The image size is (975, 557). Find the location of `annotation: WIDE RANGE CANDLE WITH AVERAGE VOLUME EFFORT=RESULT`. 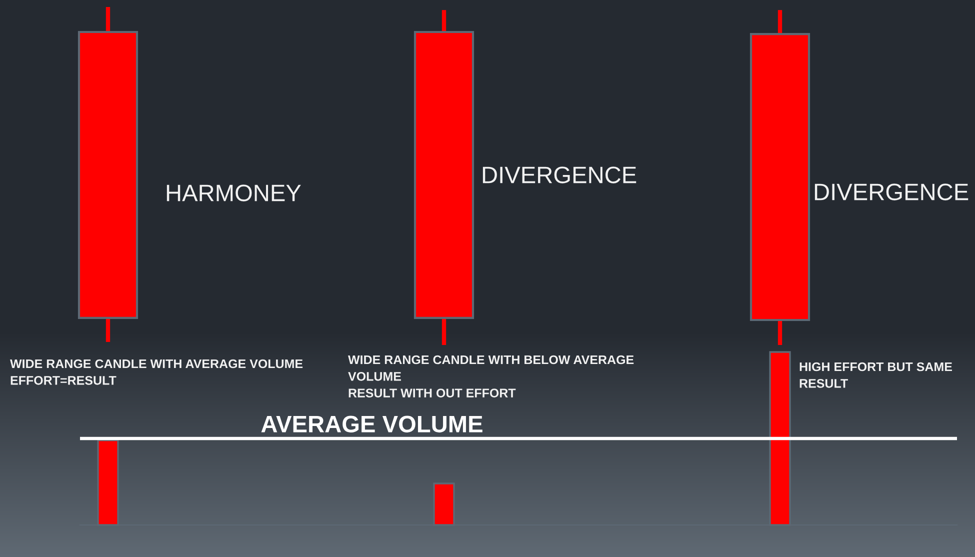

annotation: WIDE RANGE CANDLE WITH AVERAGE VOLUME EFFORT=RESULT is located at coordinates (156, 372).